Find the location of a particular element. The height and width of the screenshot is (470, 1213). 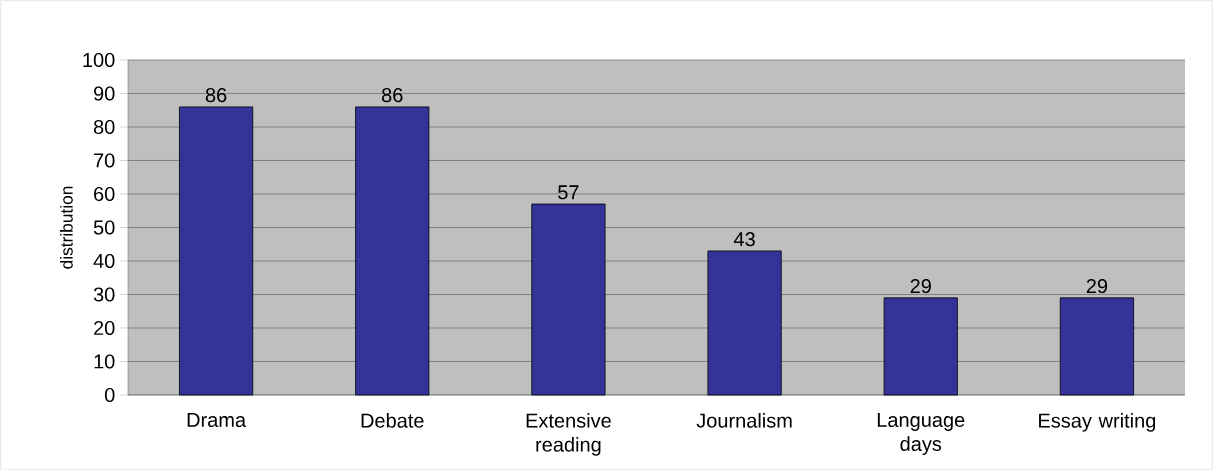

x-tick-label: Language days is located at coordinates (921, 434).